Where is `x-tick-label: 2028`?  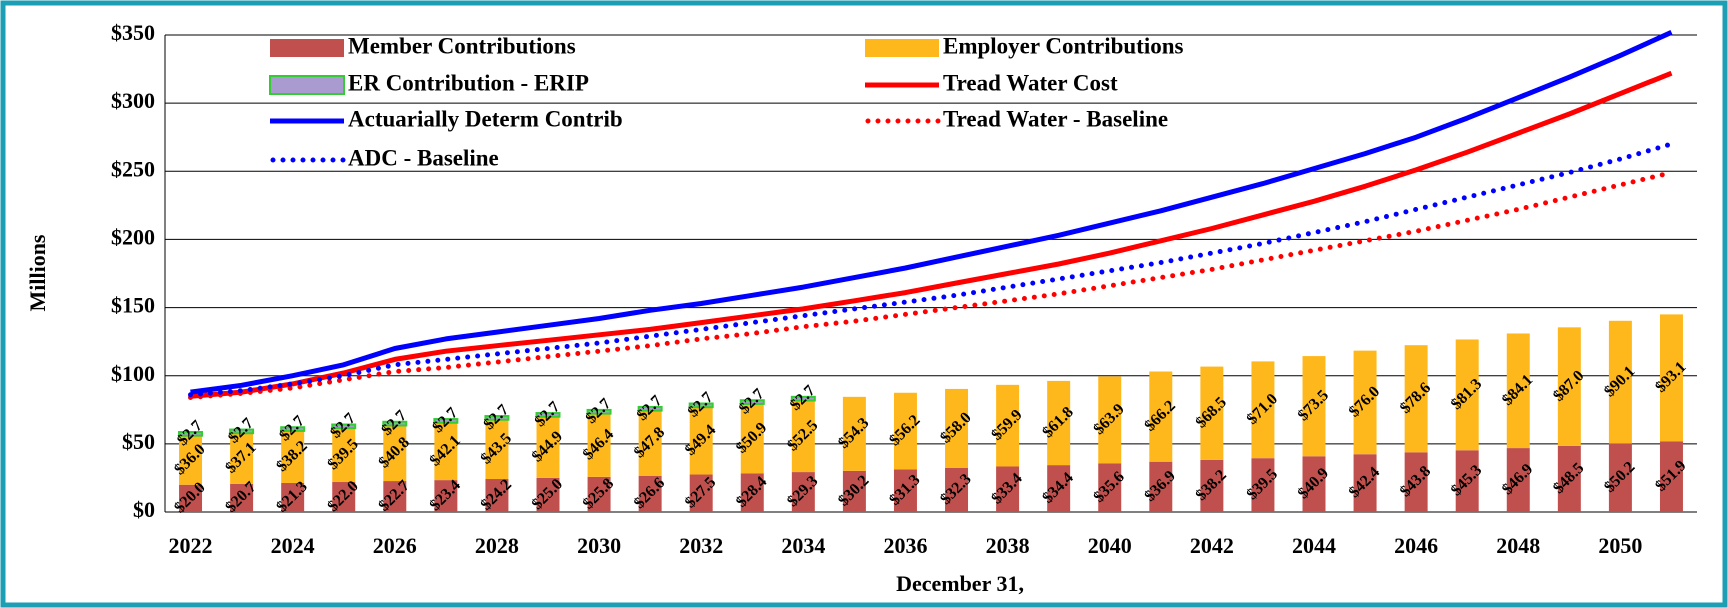 x-tick-label: 2028 is located at coordinates (497, 545).